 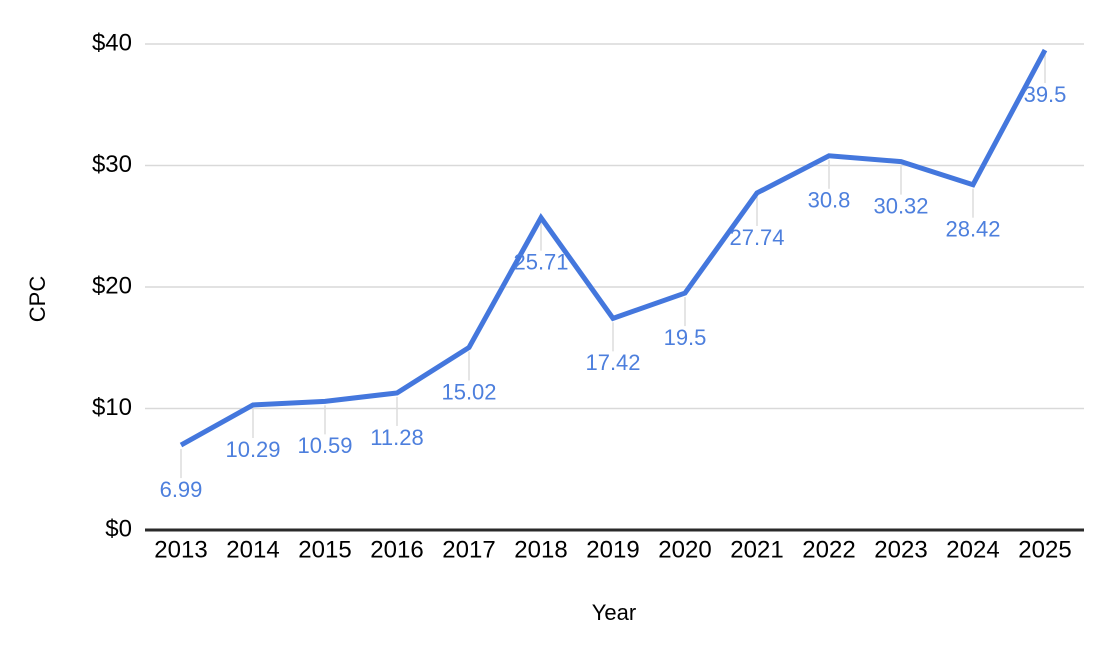 What do you see at coordinates (612, 362) in the screenshot?
I see `data-point-label: 17.42` at bounding box center [612, 362].